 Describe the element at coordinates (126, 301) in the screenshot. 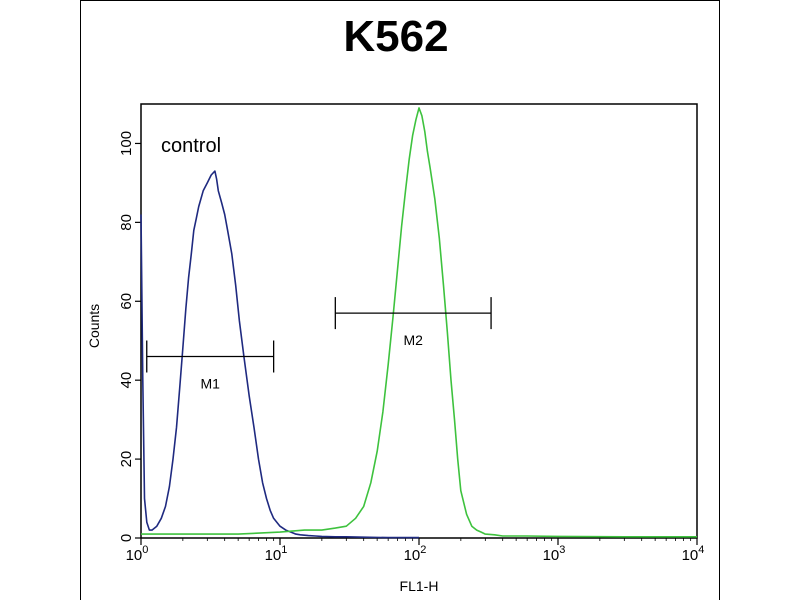

I see `y-tick-label: 60` at that location.